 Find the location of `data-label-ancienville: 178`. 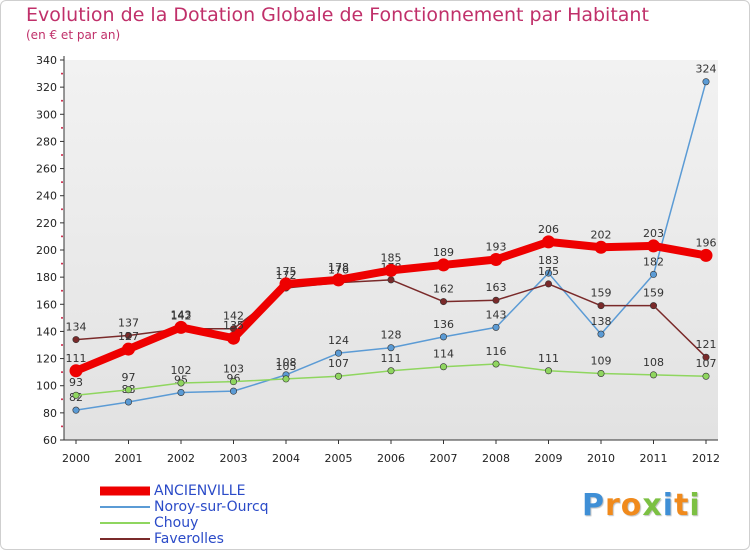

data-label-ancienville: 178 is located at coordinates (338, 267).